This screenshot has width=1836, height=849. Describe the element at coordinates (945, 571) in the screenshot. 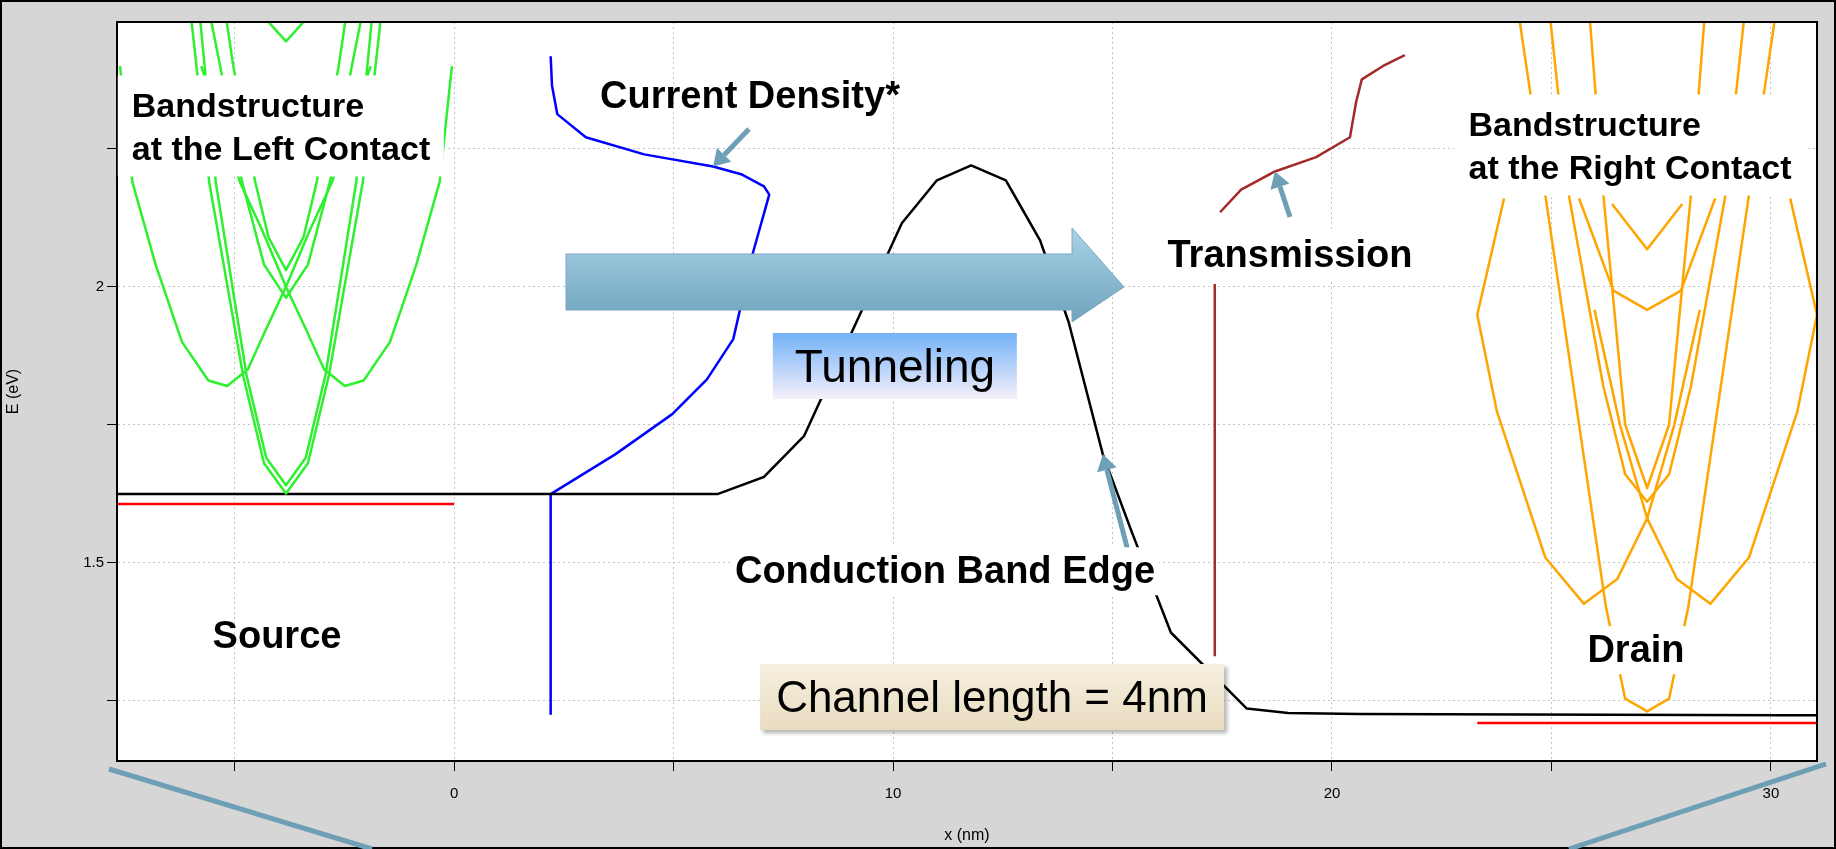

I see `annotation: Conduction Band Edge` at that location.